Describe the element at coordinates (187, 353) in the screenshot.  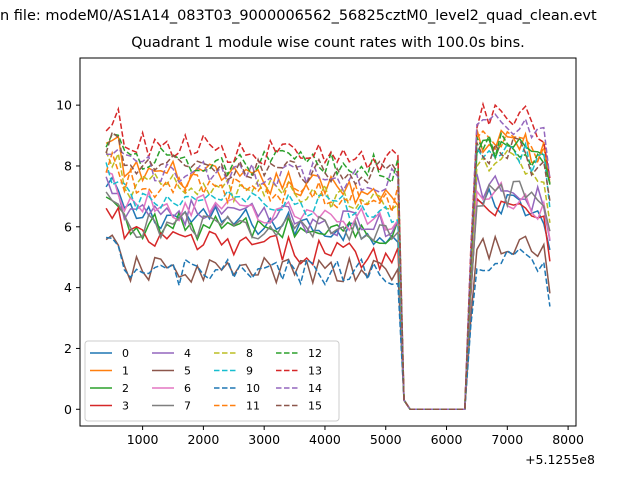
I see `legend-label-4: 4` at that location.